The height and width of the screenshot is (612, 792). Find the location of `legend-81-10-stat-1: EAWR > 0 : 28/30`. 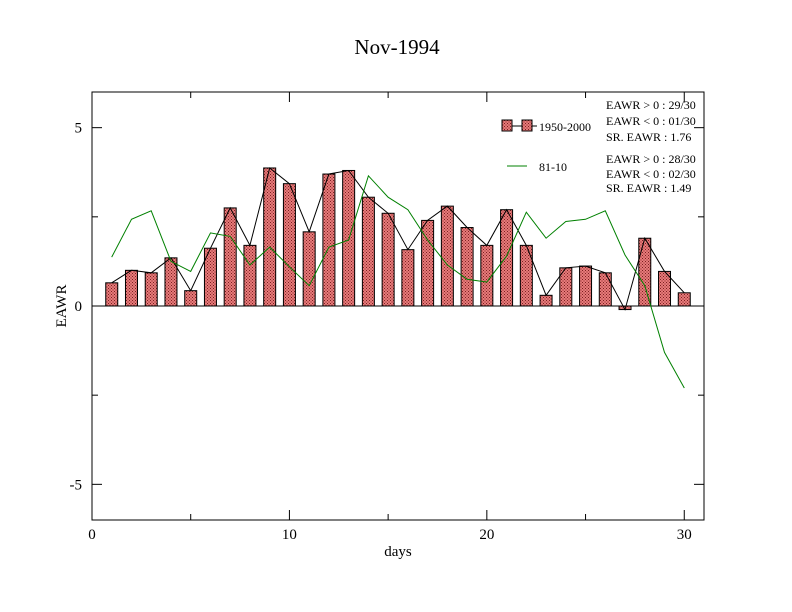

legend-81-10-stat-1: EAWR > 0 : 28/30 is located at coordinates (651, 159).